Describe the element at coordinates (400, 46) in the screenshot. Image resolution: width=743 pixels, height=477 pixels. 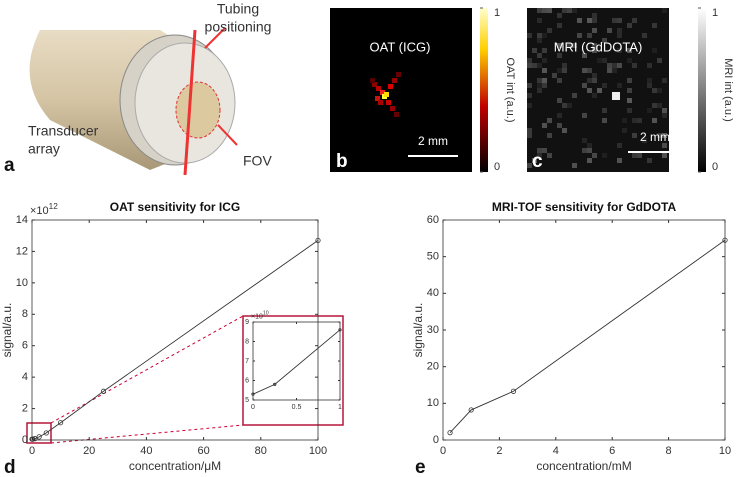
I see `image-title: OAT (ICG)` at that location.